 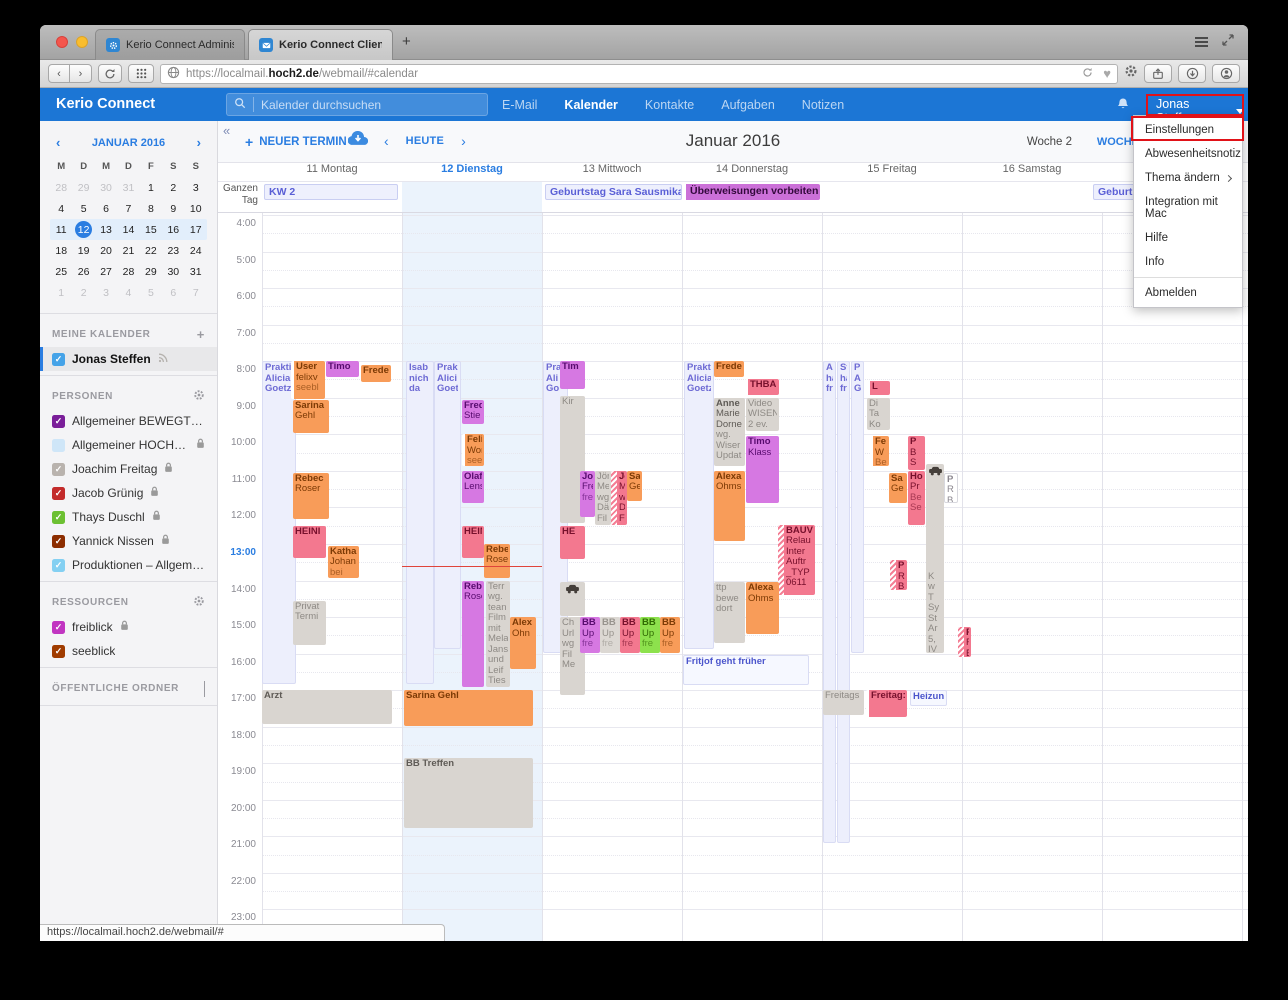 I want to click on today-button: HEUTE, so click(x=425, y=141).